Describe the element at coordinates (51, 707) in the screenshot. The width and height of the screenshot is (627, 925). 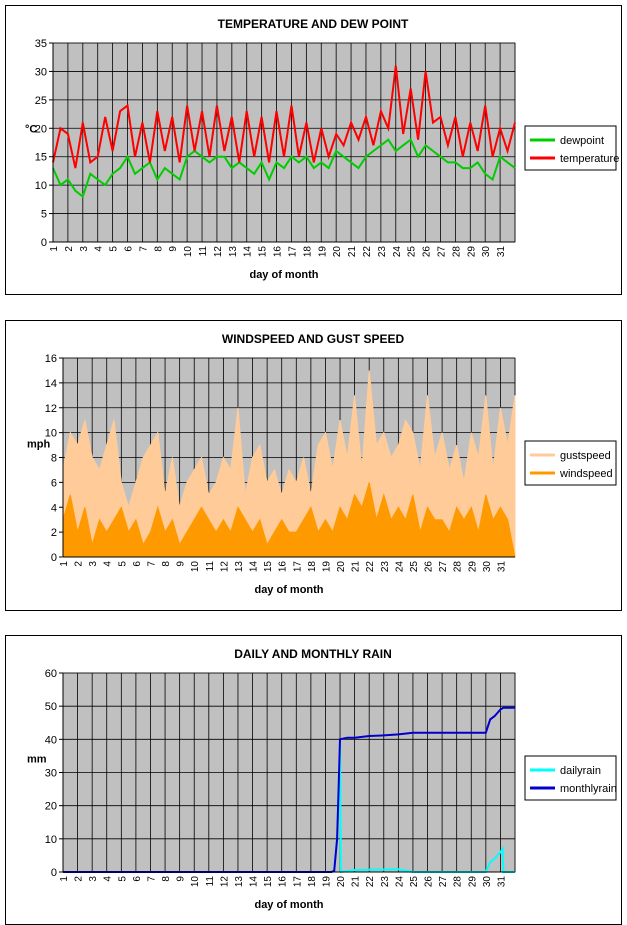
I see `y-tick-label: 50` at that location.